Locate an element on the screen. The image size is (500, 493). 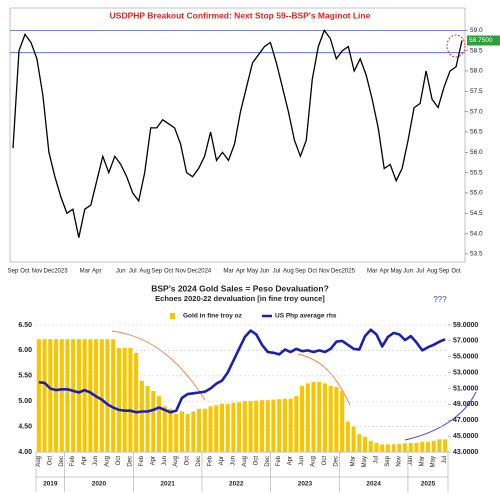
x-tick-label: Sep is located at coordinates (156, 272).